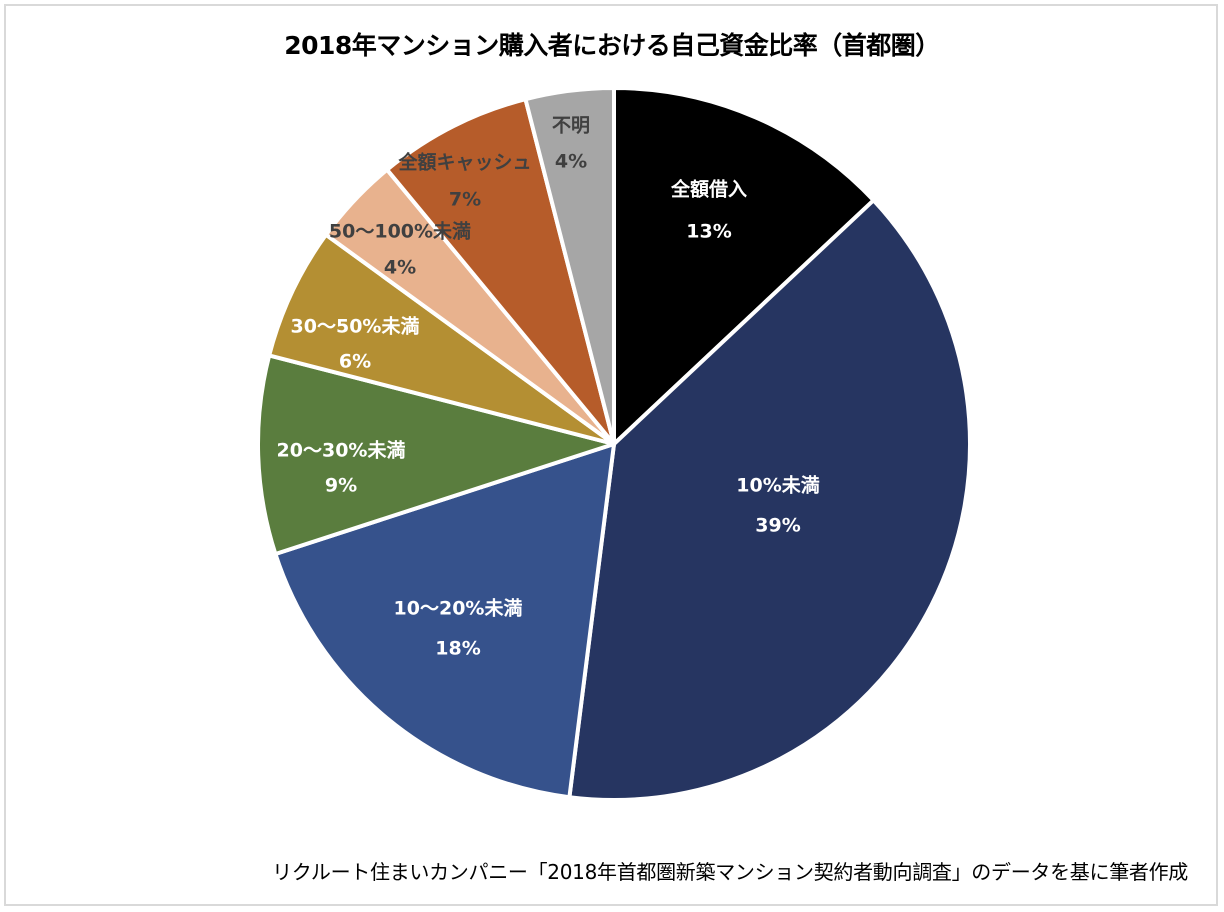 This screenshot has height=912, width=1224. What do you see at coordinates (464, 162) in the screenshot?
I see `slice-label: 全額キャッシュ` at bounding box center [464, 162].